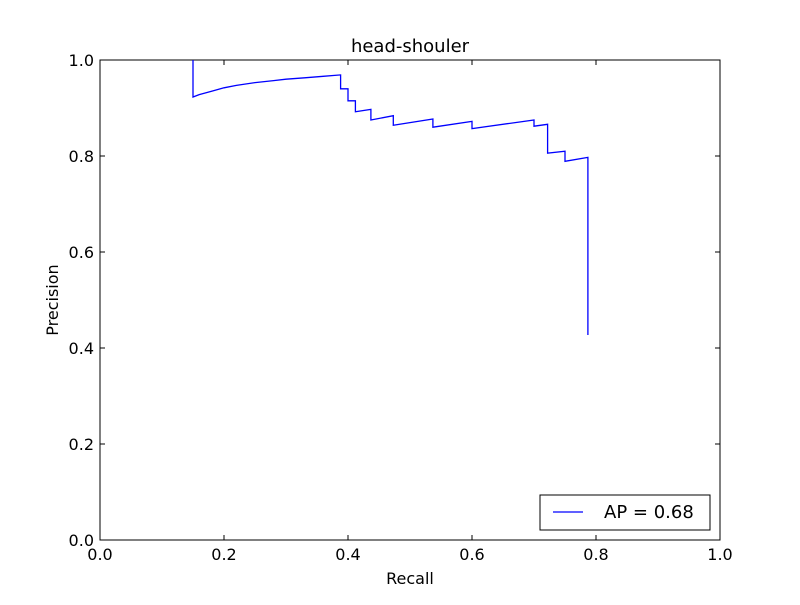 The image size is (800, 605). What do you see at coordinates (52, 299) in the screenshot?
I see `y-axis-label: Precision` at bounding box center [52, 299].